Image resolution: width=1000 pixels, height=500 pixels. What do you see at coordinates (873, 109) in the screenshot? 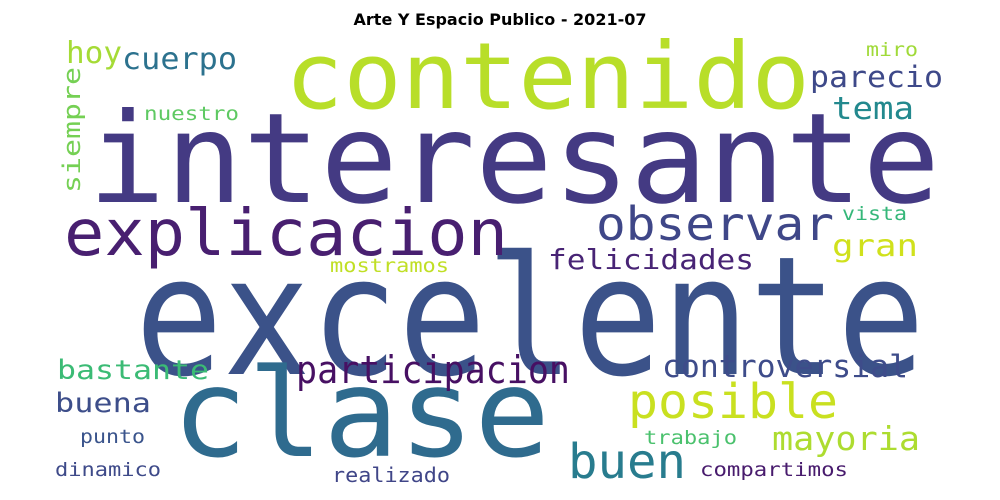
I see `word-tema: tema` at bounding box center [873, 109].